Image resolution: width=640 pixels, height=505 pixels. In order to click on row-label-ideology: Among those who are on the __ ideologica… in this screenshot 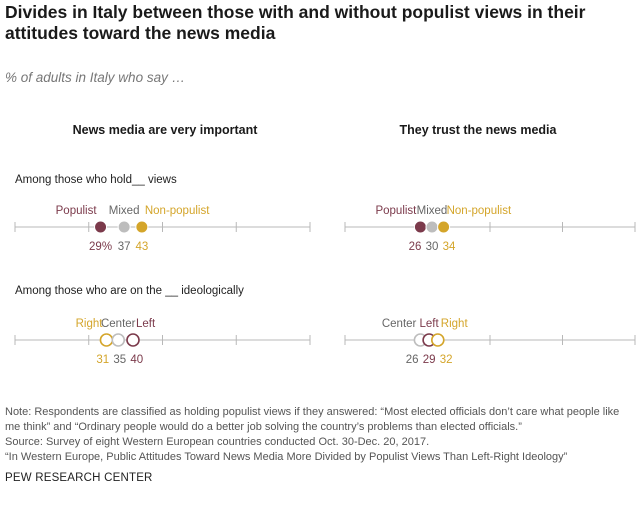, I will do `click(129, 291)`.